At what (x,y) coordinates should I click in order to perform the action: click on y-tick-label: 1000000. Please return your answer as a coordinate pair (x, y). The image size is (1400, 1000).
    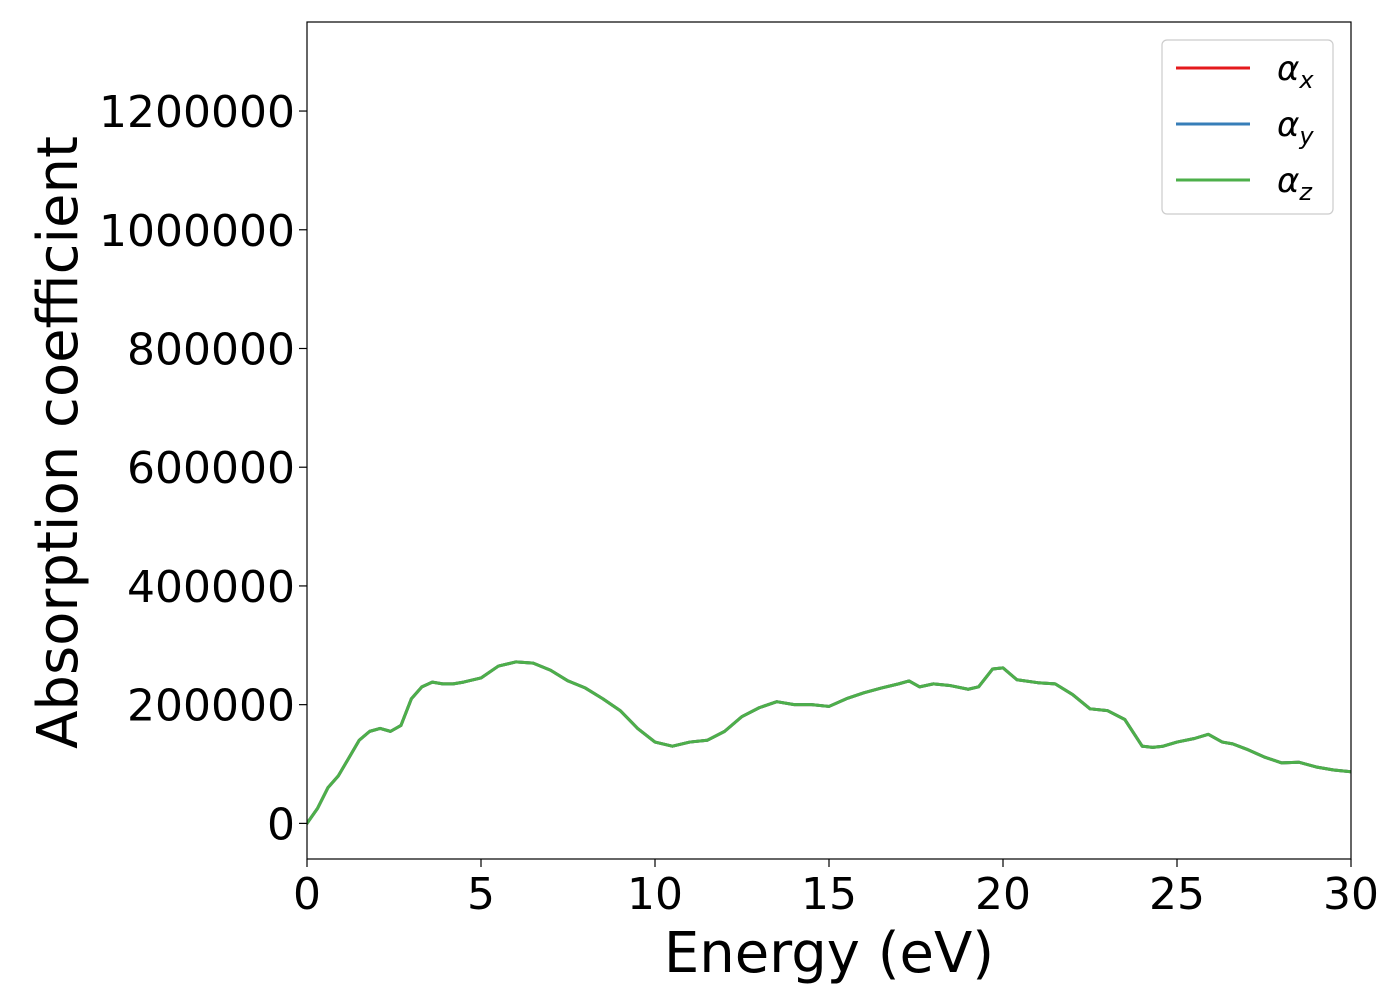
    Looking at the image, I should click on (197, 231).